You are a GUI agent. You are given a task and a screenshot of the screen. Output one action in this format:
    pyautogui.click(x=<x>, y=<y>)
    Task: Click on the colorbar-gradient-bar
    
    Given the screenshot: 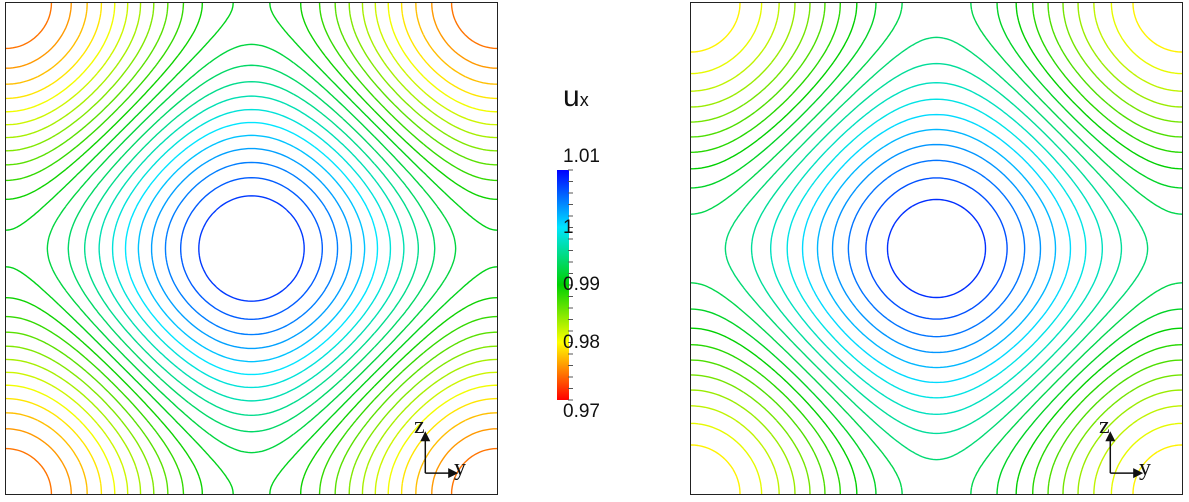 What is the action you would take?
    pyautogui.click(x=565, y=285)
    